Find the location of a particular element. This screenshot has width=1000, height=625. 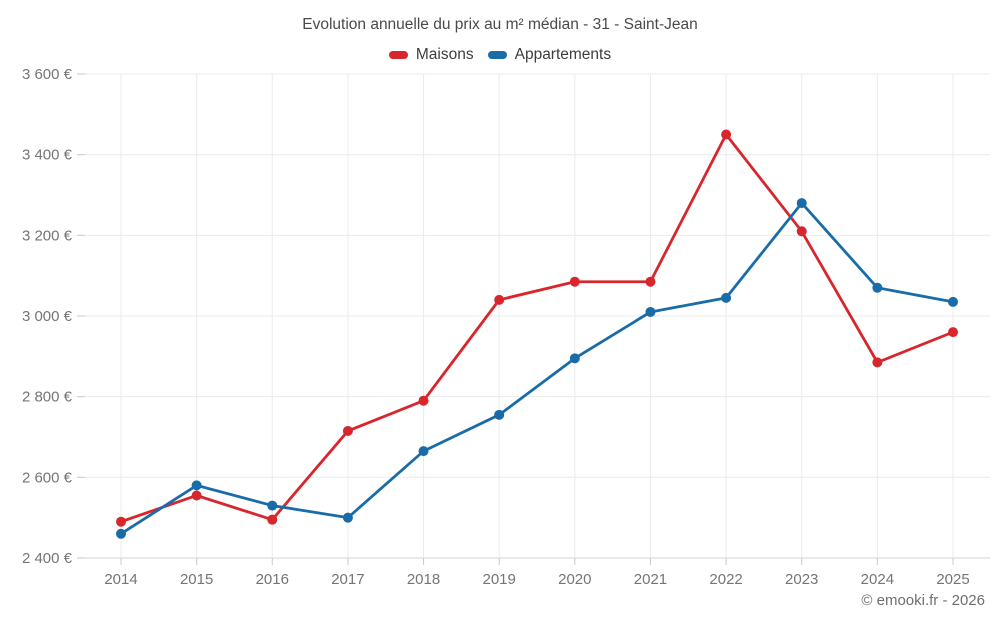

x-axis-label: 2024 is located at coordinates (877, 579).